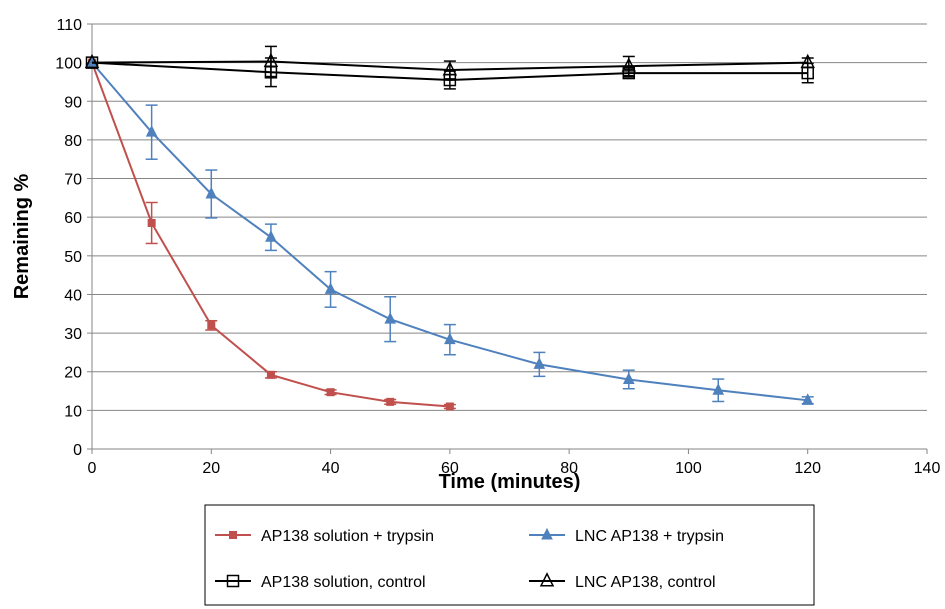 The width and height of the screenshot is (945, 609). I want to click on x-tick-label: 120, so click(807, 468).